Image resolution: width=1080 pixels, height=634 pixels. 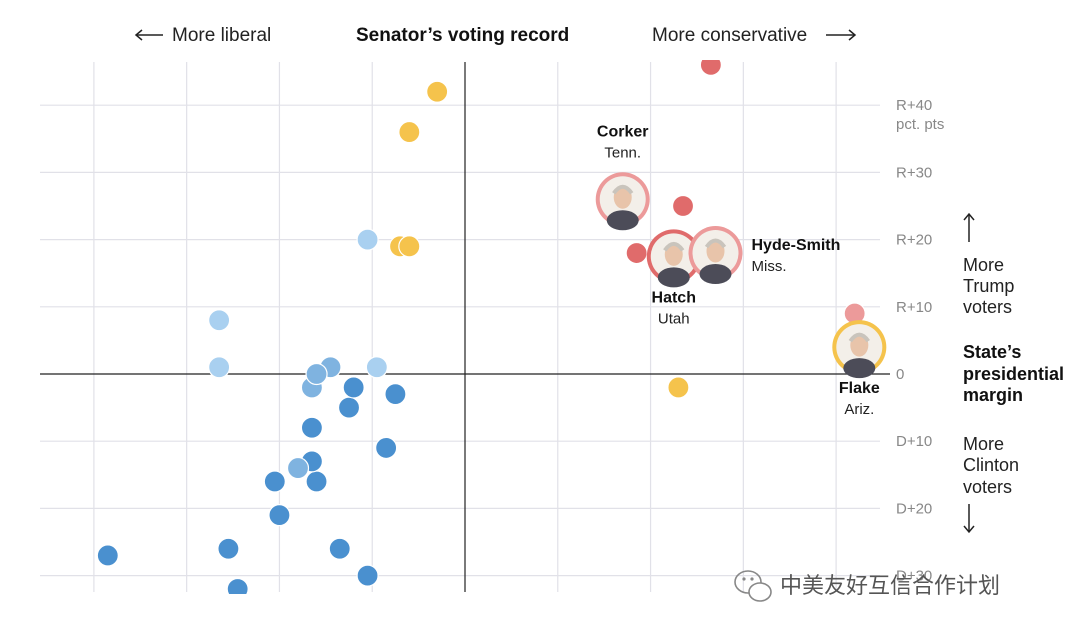 I want to click on clinton-label-line-1: More, so click(x=983, y=444).